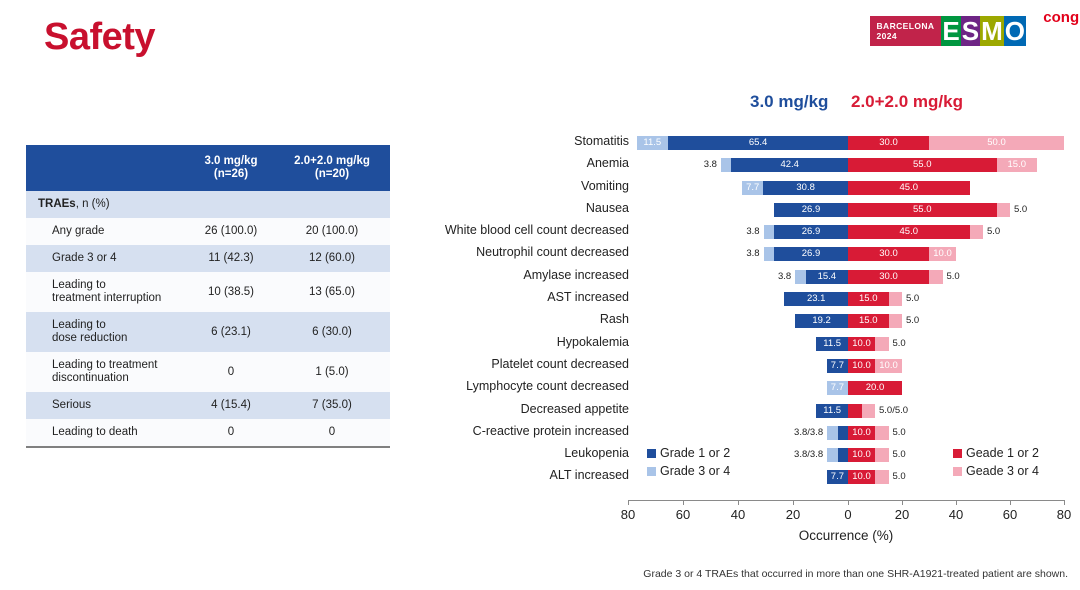  Describe the element at coordinates (688, 453) in the screenshot. I see `legend-left-item: Grade 1 or 2` at that location.